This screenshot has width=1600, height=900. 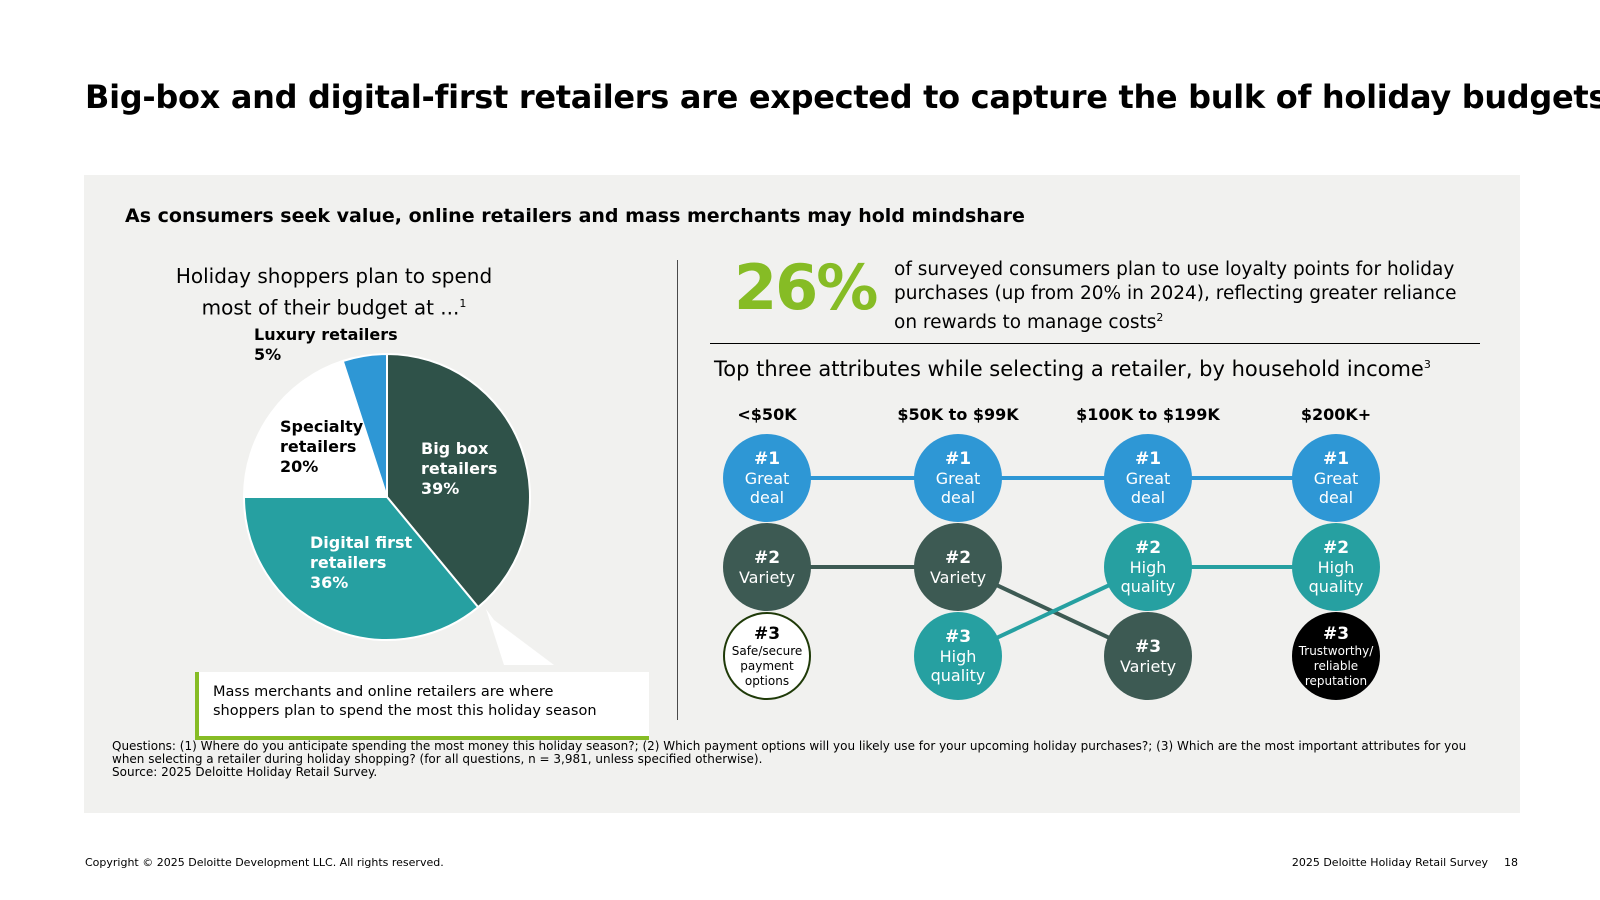 What do you see at coordinates (806, 287) in the screenshot?
I see `loyalty-stat-value: 26%` at bounding box center [806, 287].